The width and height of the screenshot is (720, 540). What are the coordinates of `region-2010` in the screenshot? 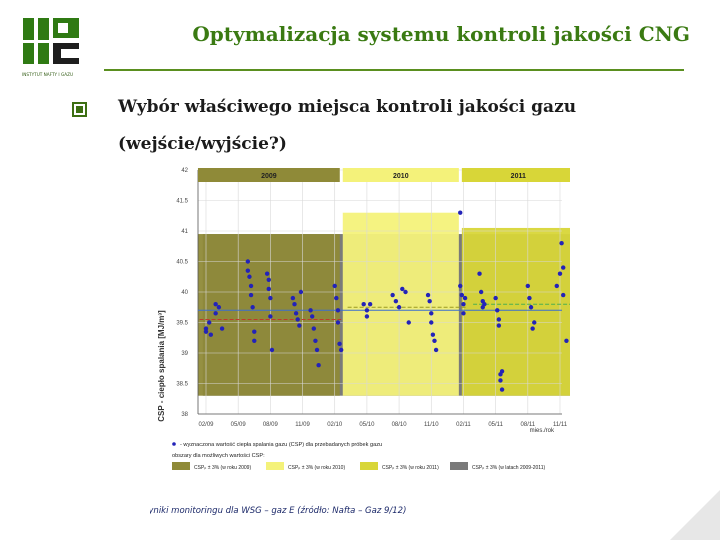 It's located at (400, 304).